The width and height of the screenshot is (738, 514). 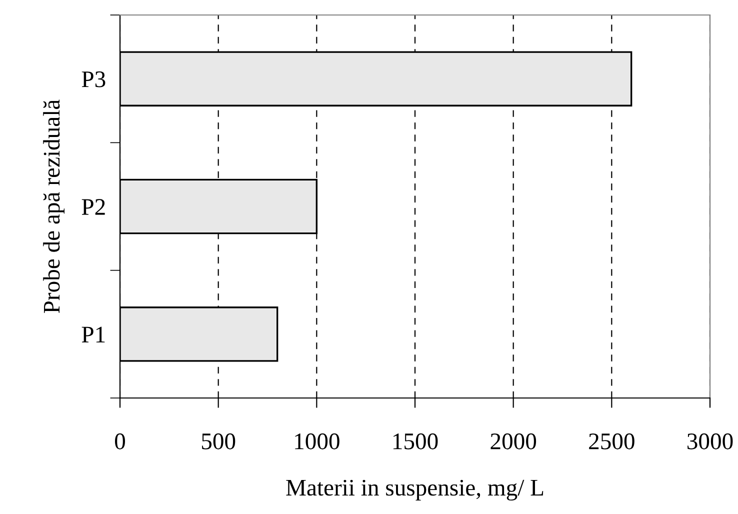 What do you see at coordinates (611, 441) in the screenshot?
I see `x-tick-label: 2500` at bounding box center [611, 441].